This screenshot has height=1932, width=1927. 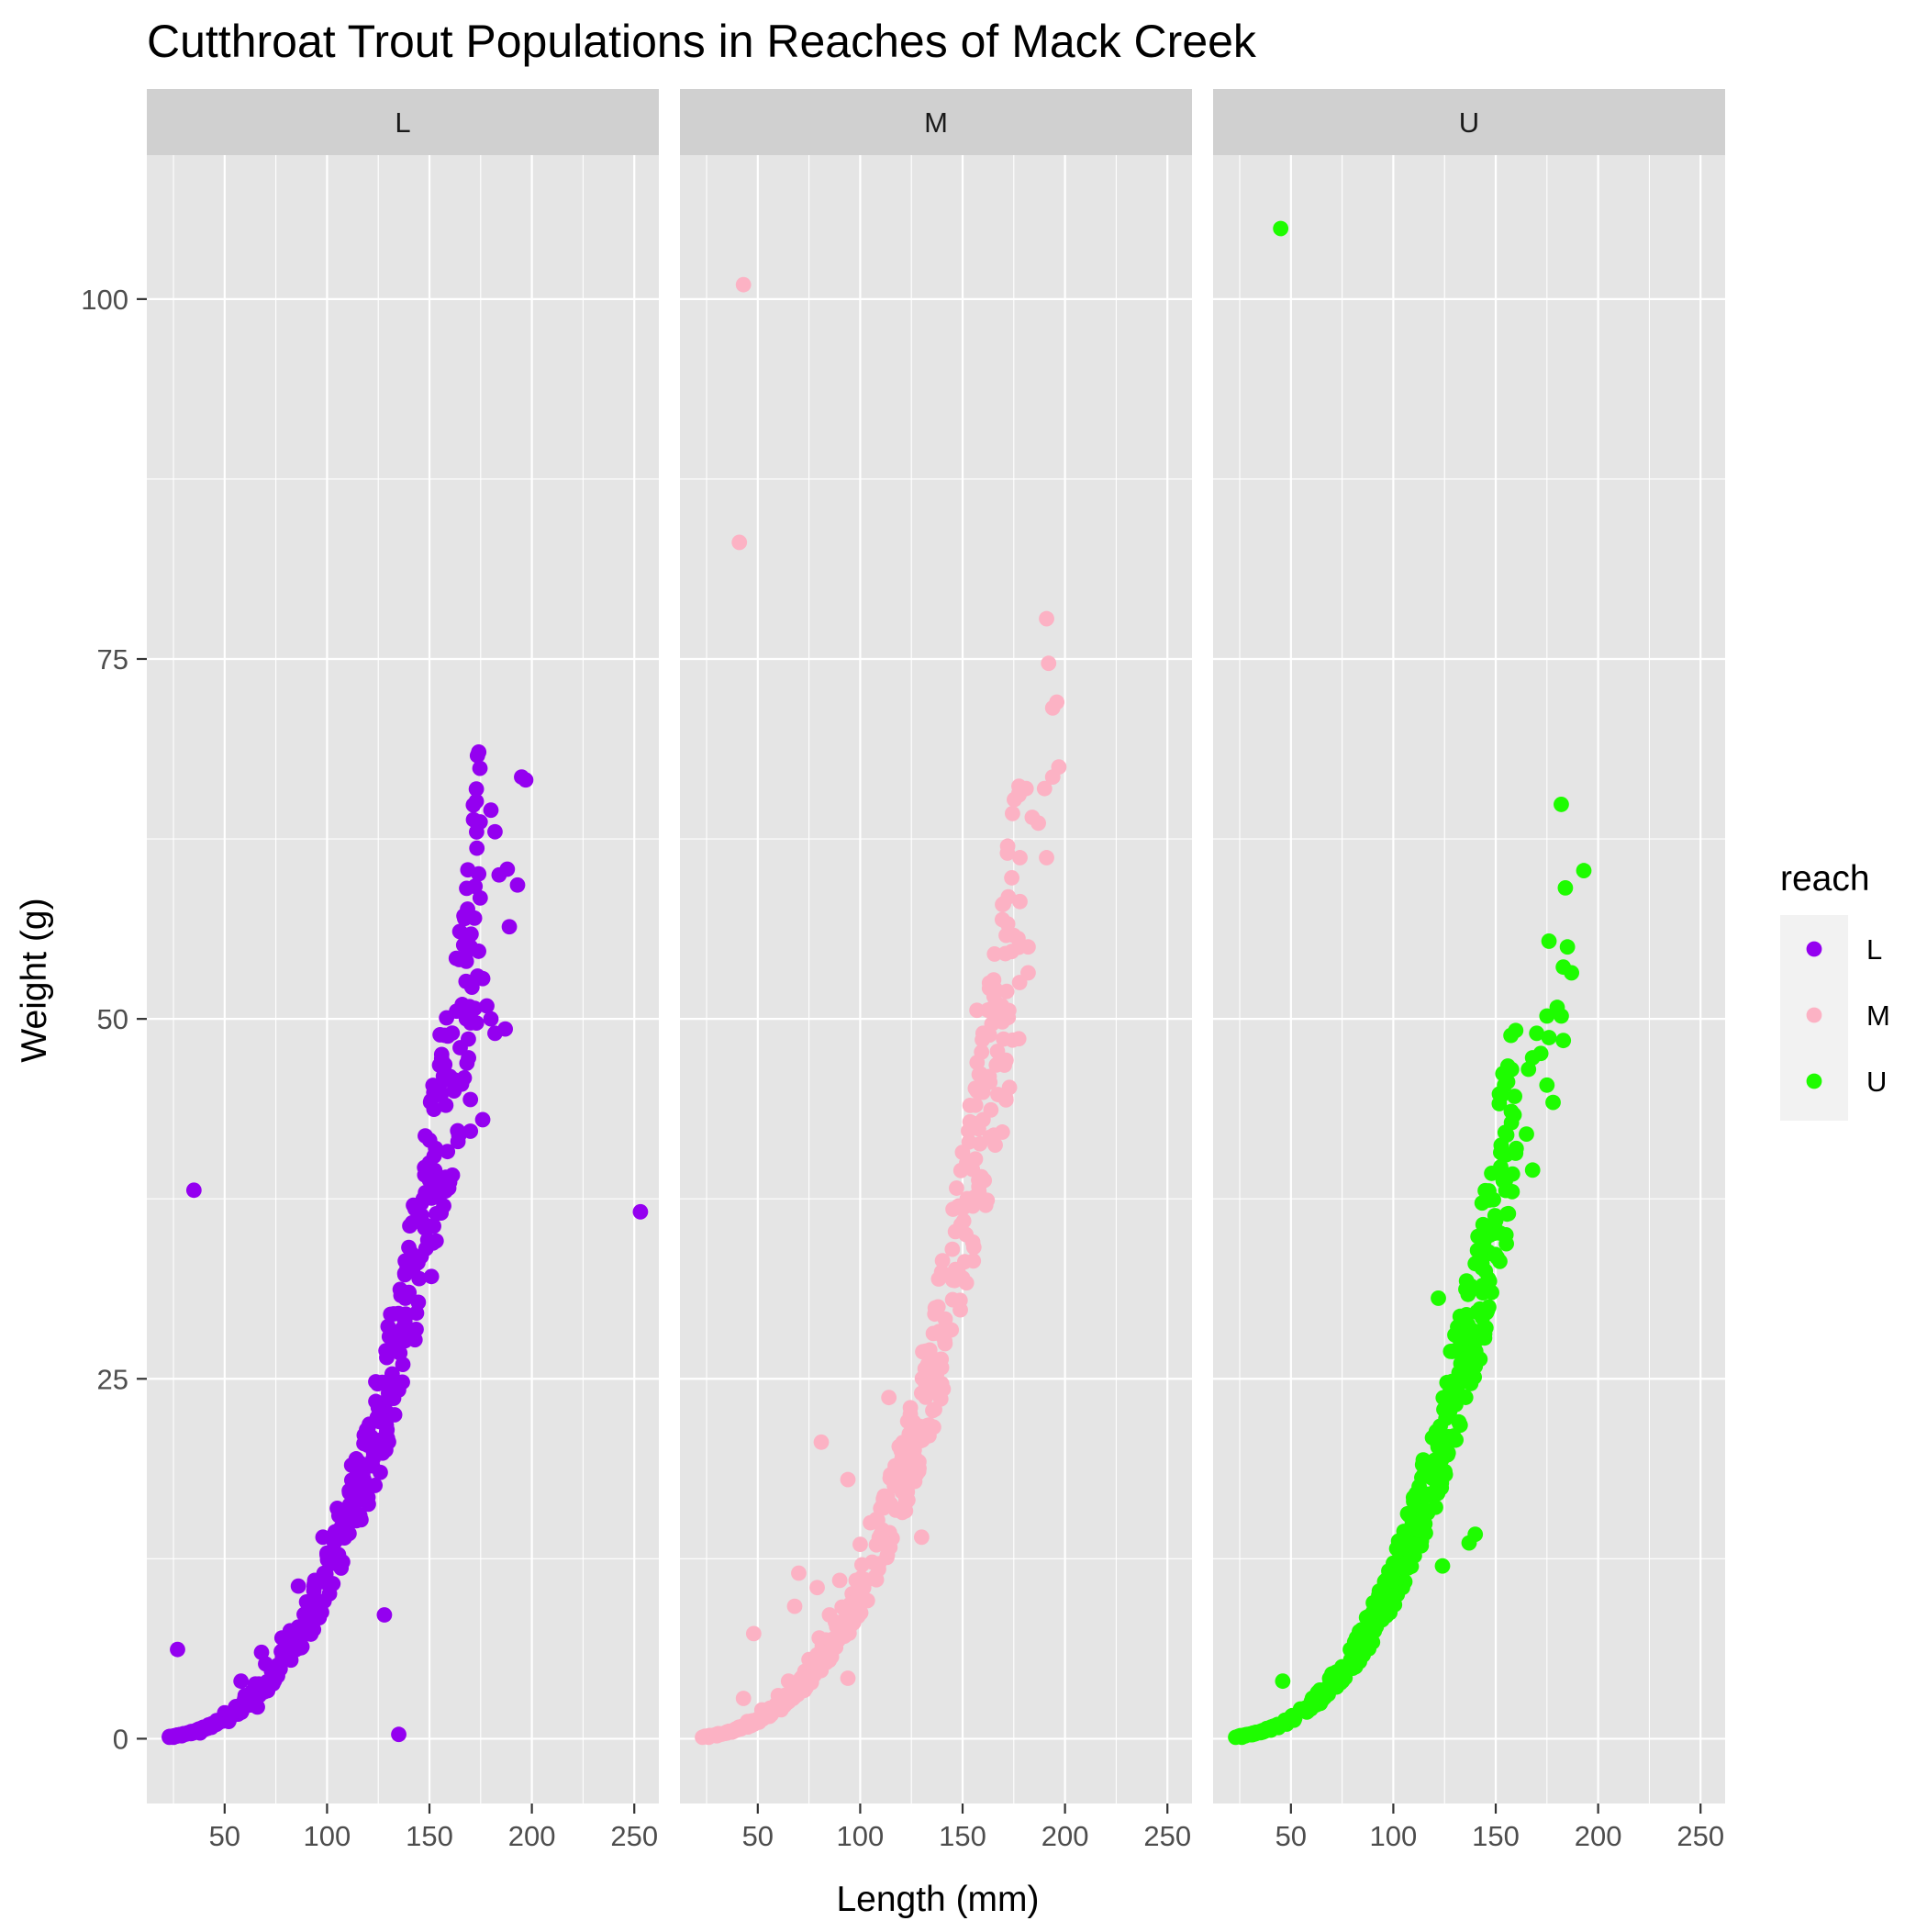 What do you see at coordinates (112, 660) in the screenshot?
I see `y-tick-label: 75` at bounding box center [112, 660].